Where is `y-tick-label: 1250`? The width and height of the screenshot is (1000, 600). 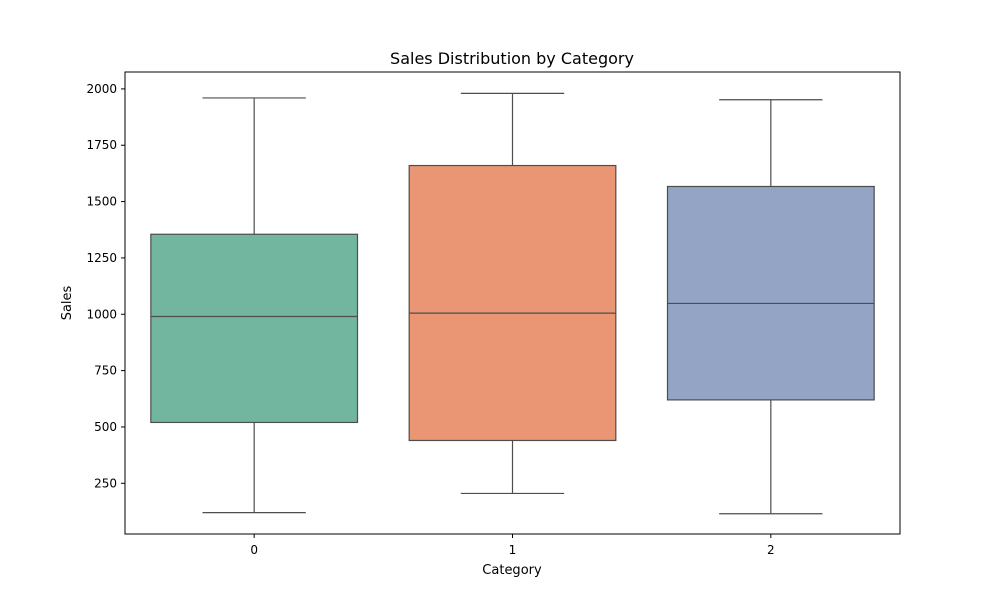
y-tick-label: 1250 is located at coordinates (101, 258).